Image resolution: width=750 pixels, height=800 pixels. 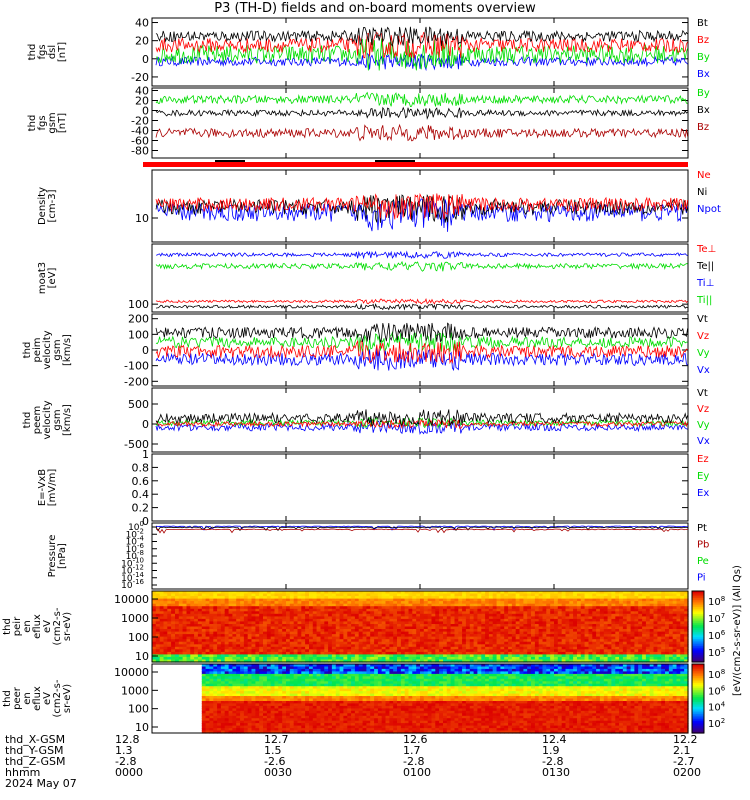 I want to click on y-tick-label: -40, so click(x=140, y=131).